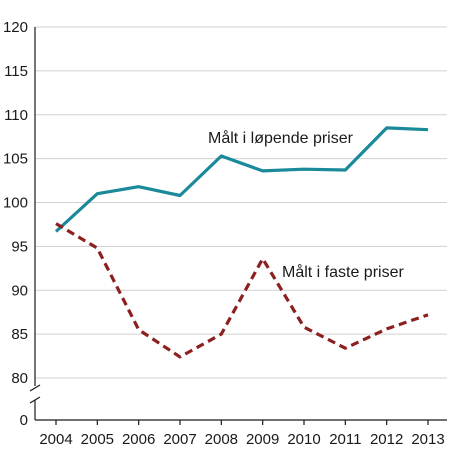  Describe the element at coordinates (19, 246) in the screenshot. I see `y-tick-95: 95` at that location.